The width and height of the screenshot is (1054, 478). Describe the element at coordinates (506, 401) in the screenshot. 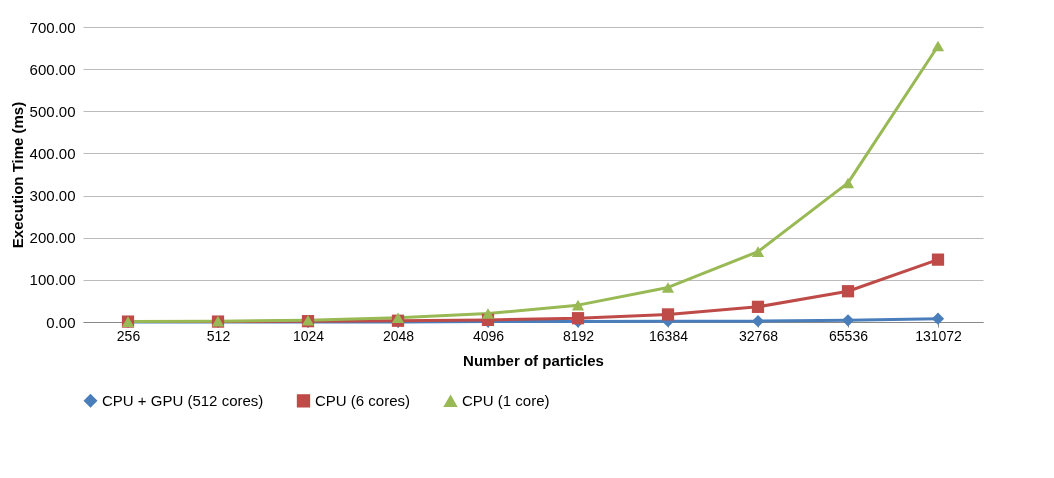

I see `legend-label: CPU (1 core)` at that location.